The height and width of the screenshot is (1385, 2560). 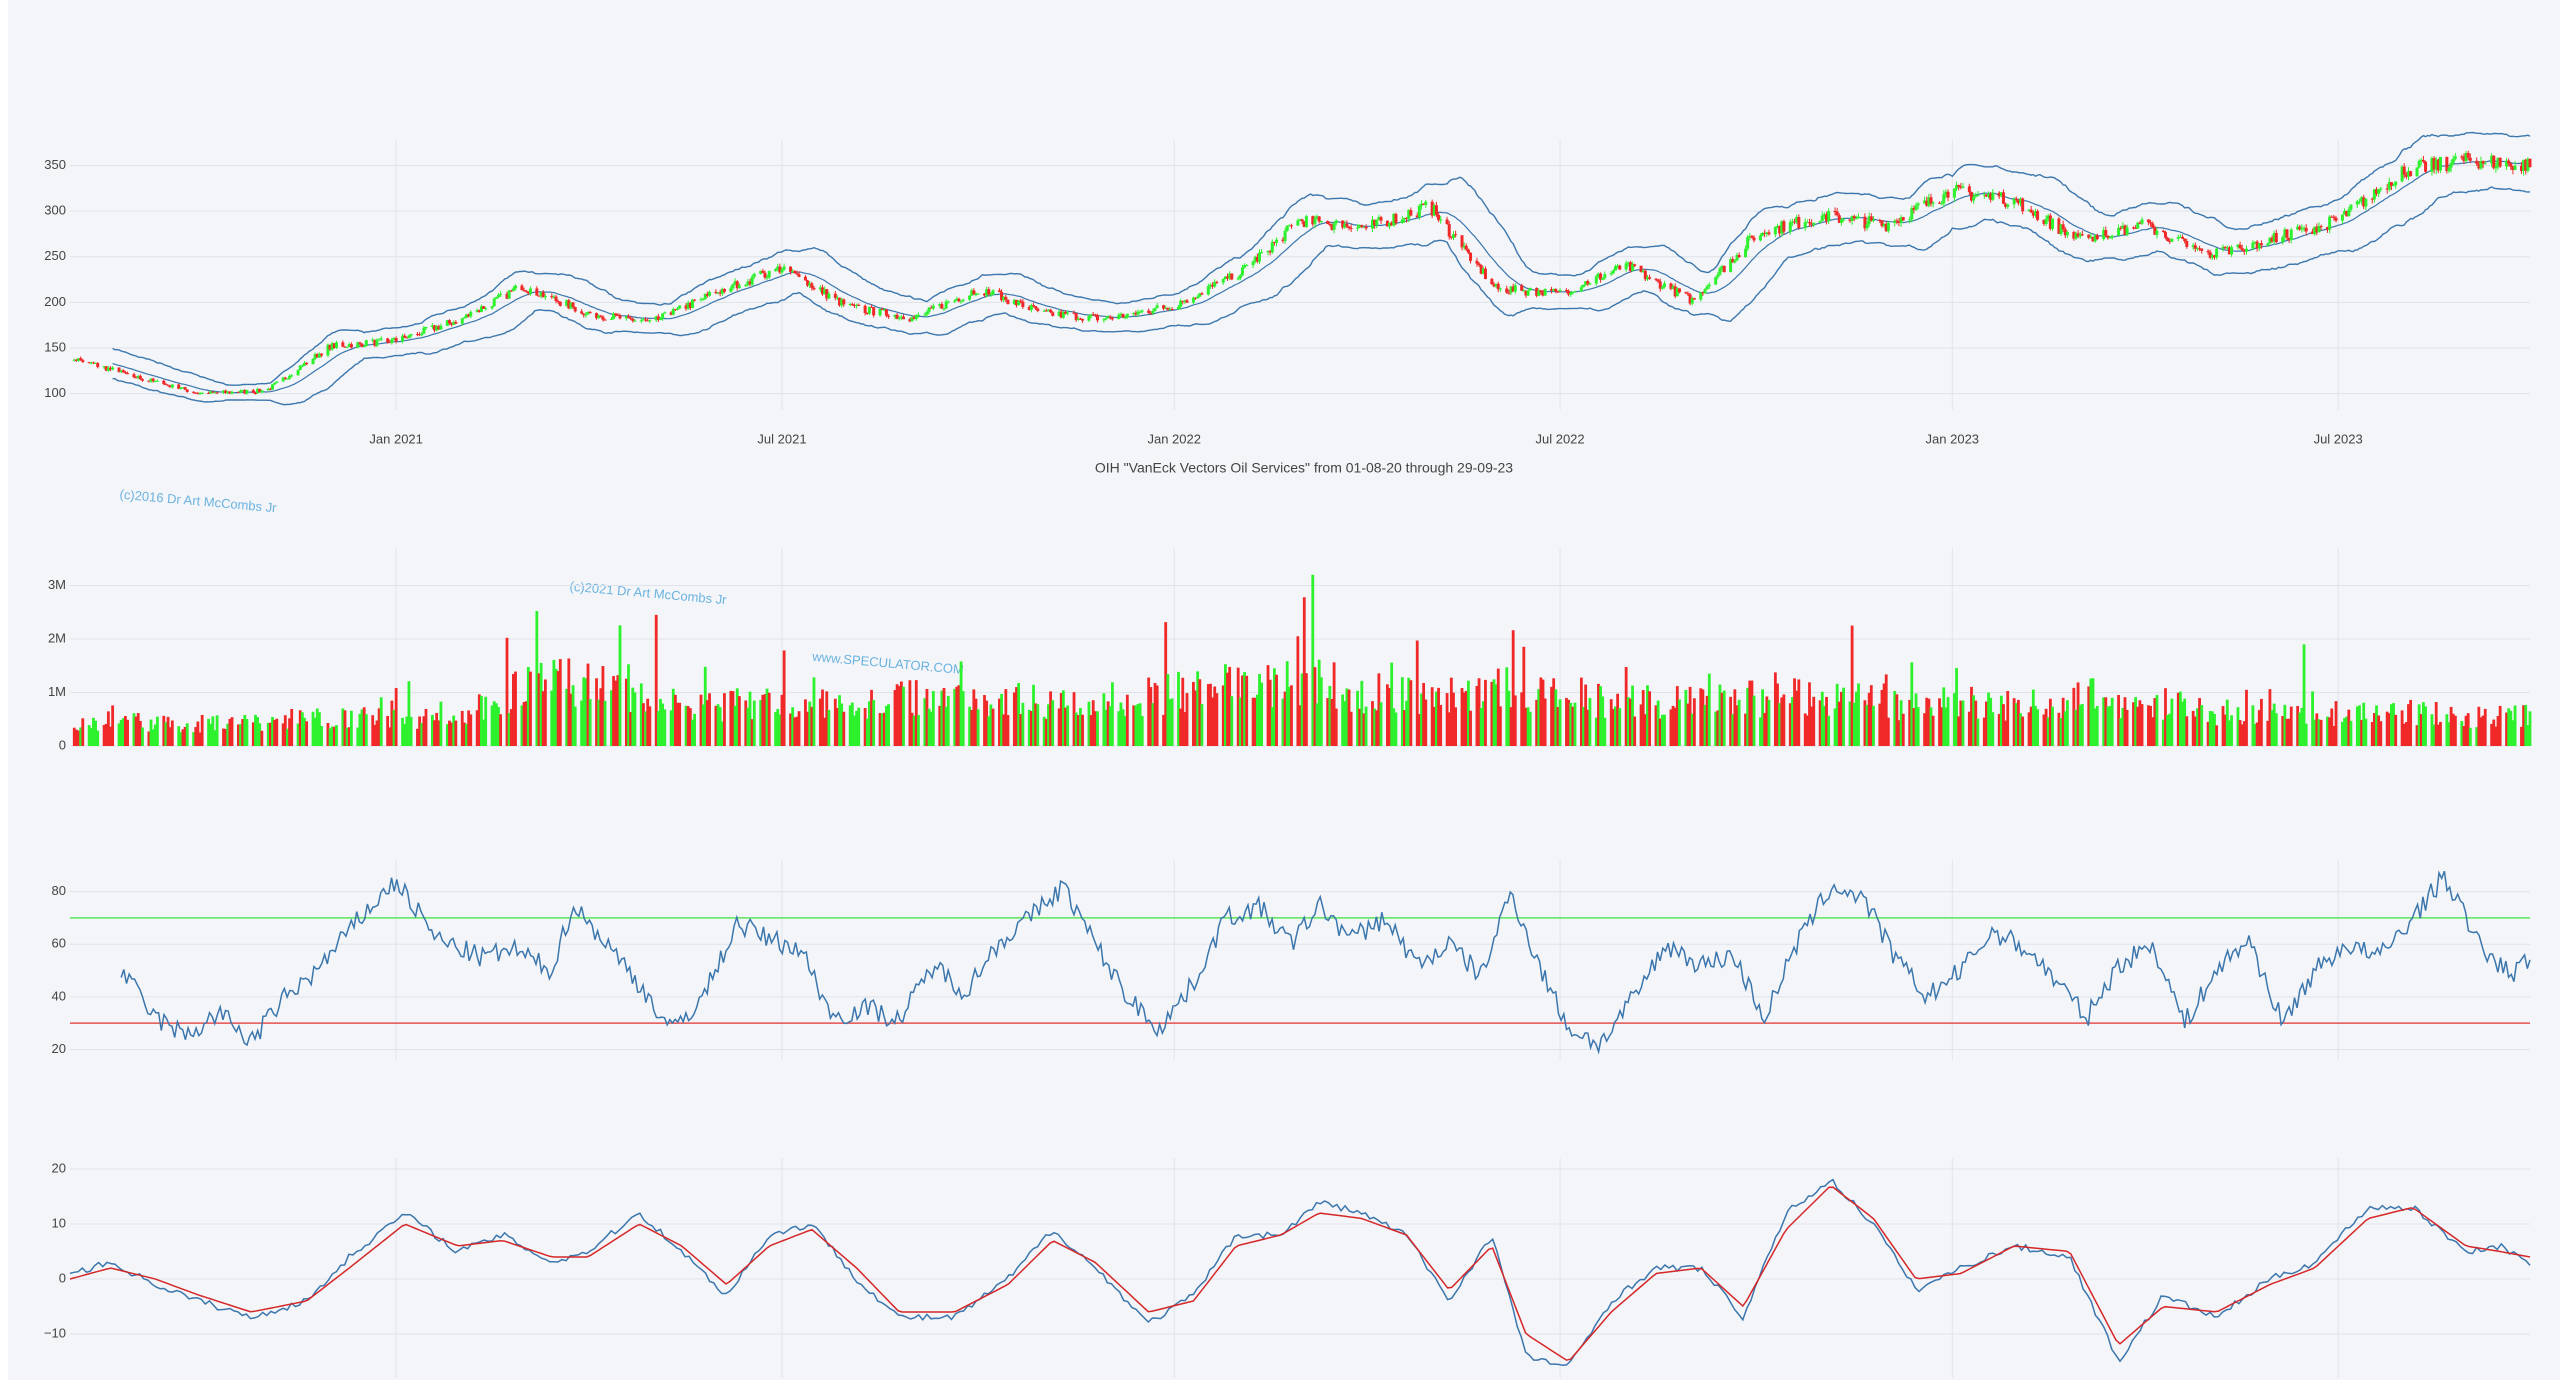 What do you see at coordinates (1174, 438) in the screenshot?
I see `x-tick-label: Jan 2022` at bounding box center [1174, 438].